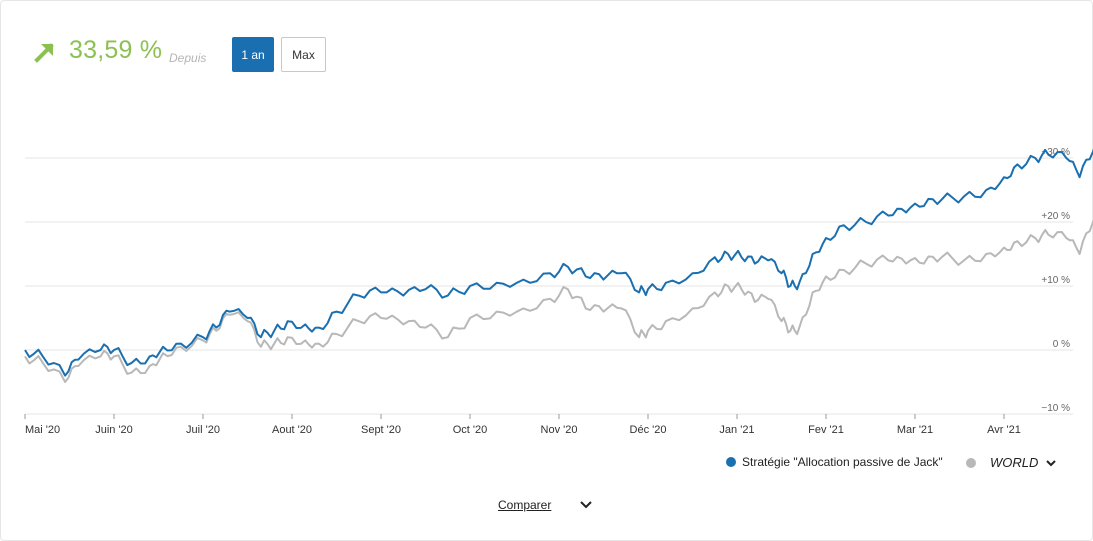 This screenshot has width=1093, height=541. I want to click on x-tick-label: Sept '20, so click(381, 430).